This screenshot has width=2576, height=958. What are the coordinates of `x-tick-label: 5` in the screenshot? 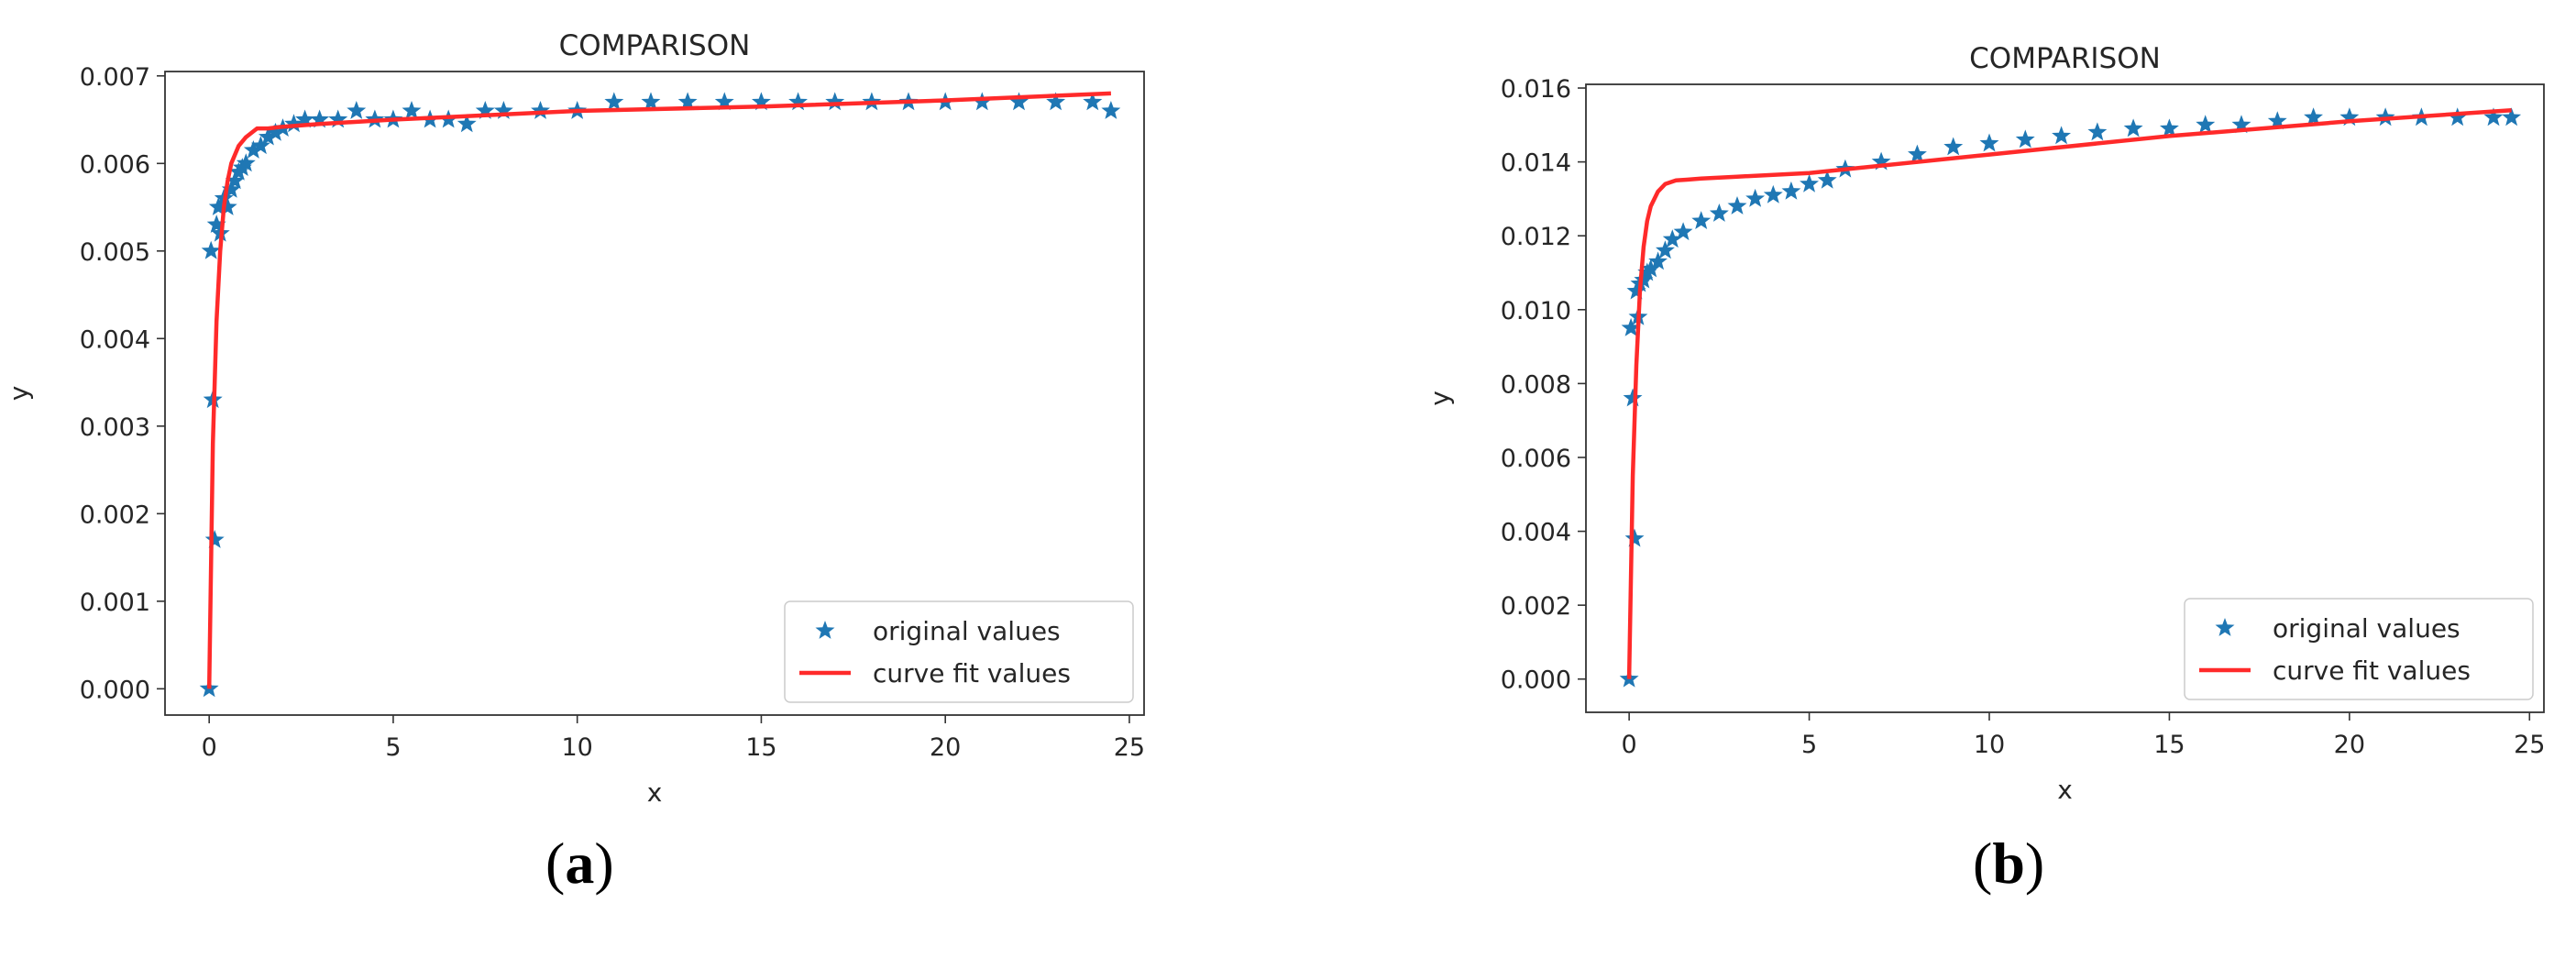 It's located at (1809, 745).